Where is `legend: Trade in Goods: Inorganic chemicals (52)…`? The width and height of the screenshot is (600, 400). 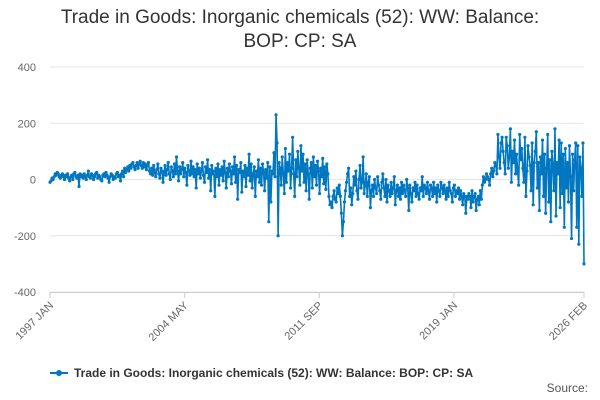
legend: Trade in Goods: Inorganic chemicals (52)… is located at coordinates (261, 373).